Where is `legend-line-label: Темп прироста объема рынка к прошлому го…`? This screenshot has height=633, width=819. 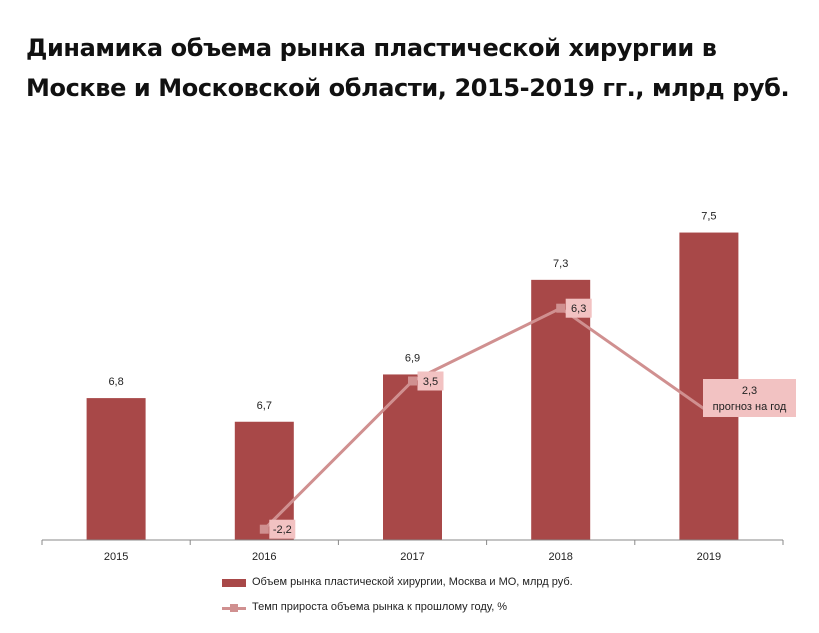 legend-line-label: Темп прироста объема рынка к прошлому го… is located at coordinates (380, 607).